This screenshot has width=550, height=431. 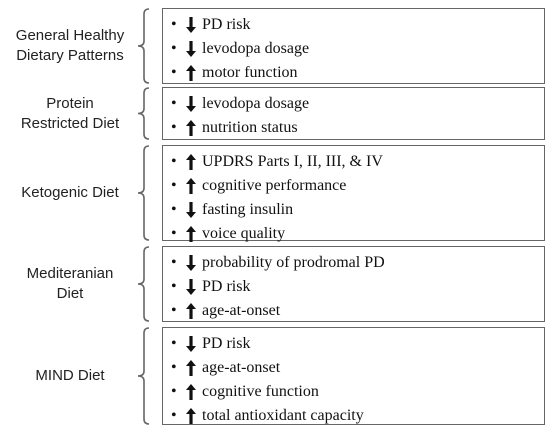 What do you see at coordinates (250, 72) in the screenshot?
I see `effect-text: motor function` at bounding box center [250, 72].